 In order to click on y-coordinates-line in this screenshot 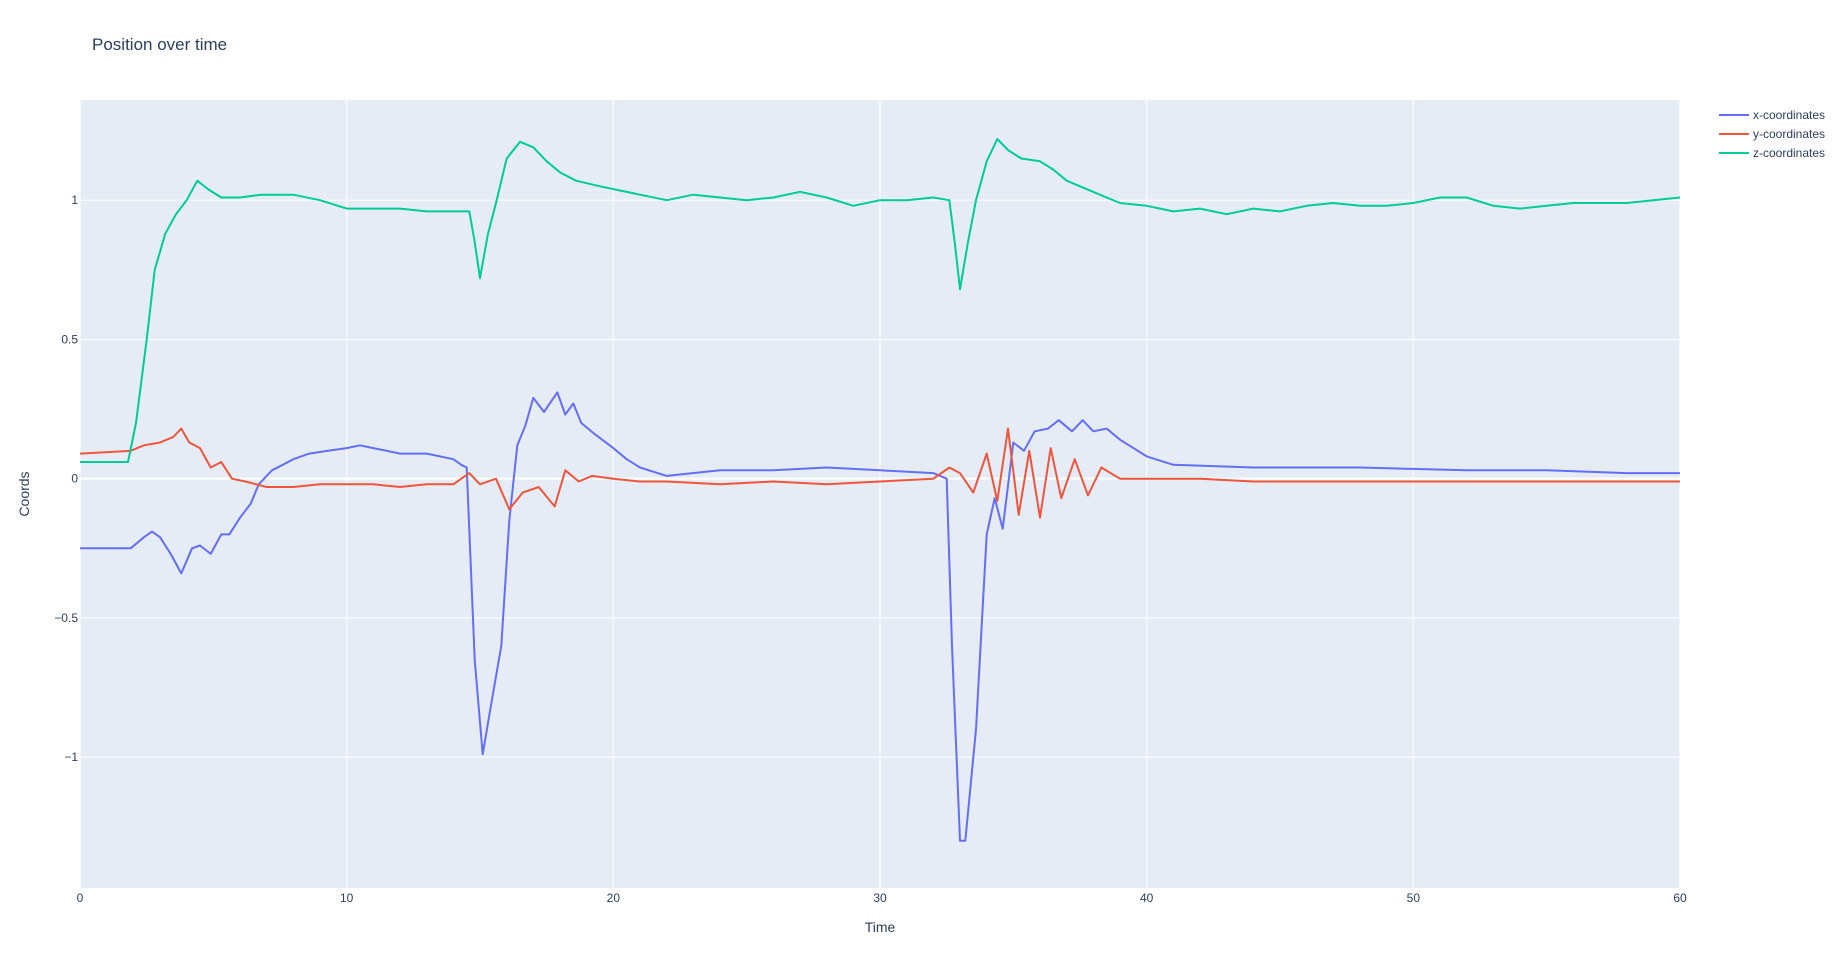, I will do `click(879, 473)`.